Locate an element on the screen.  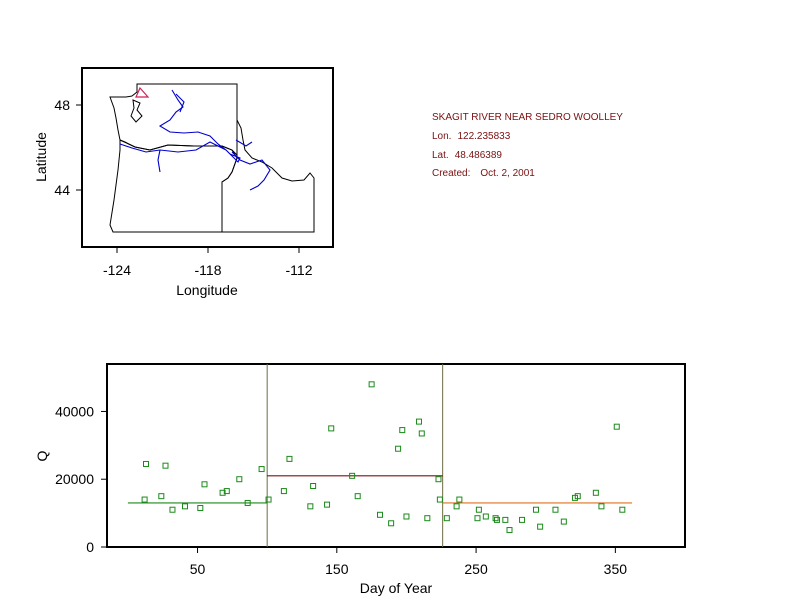
location-map: 48 44 -124 -118 -112 Longitude Latitude is located at coordinates (183, 182).